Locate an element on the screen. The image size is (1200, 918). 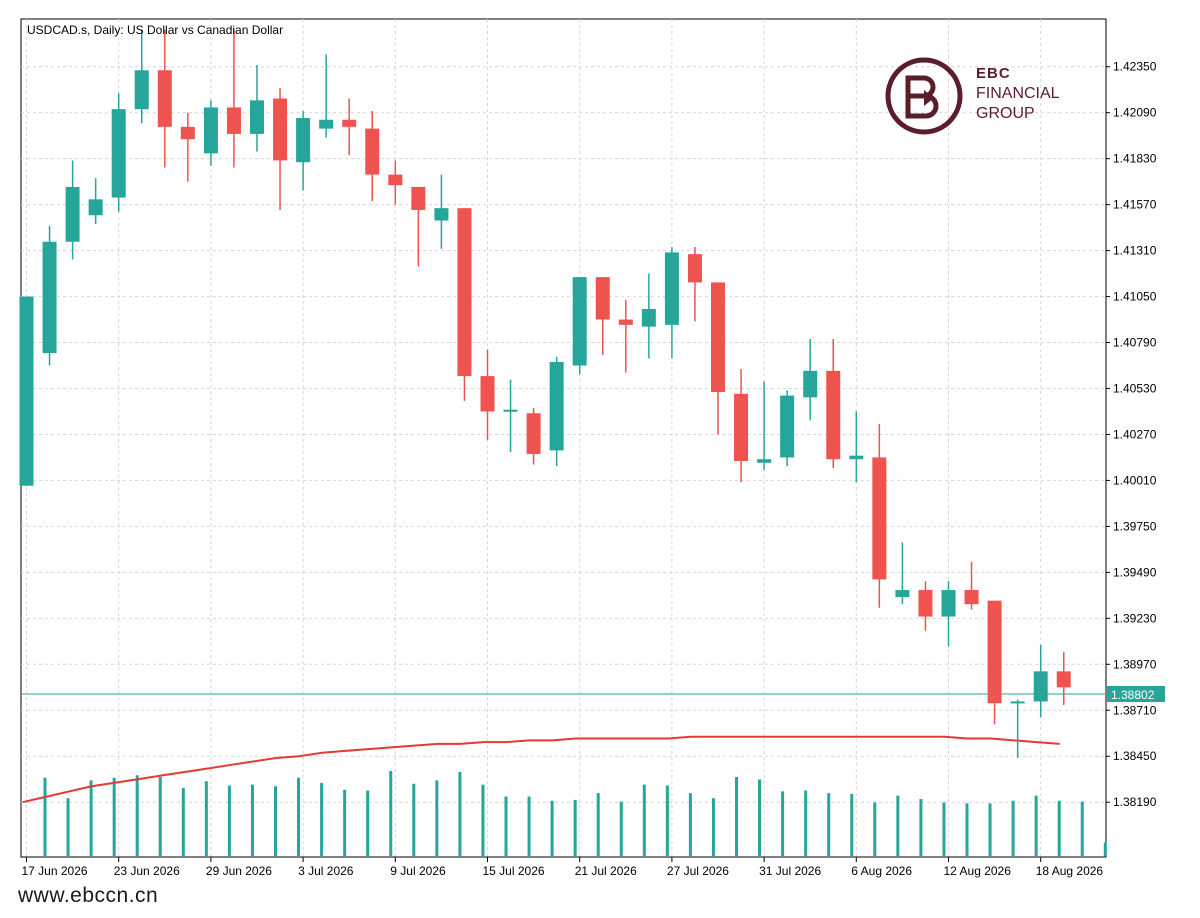
y-tick-label: 1.38190 is located at coordinates (1135, 802).